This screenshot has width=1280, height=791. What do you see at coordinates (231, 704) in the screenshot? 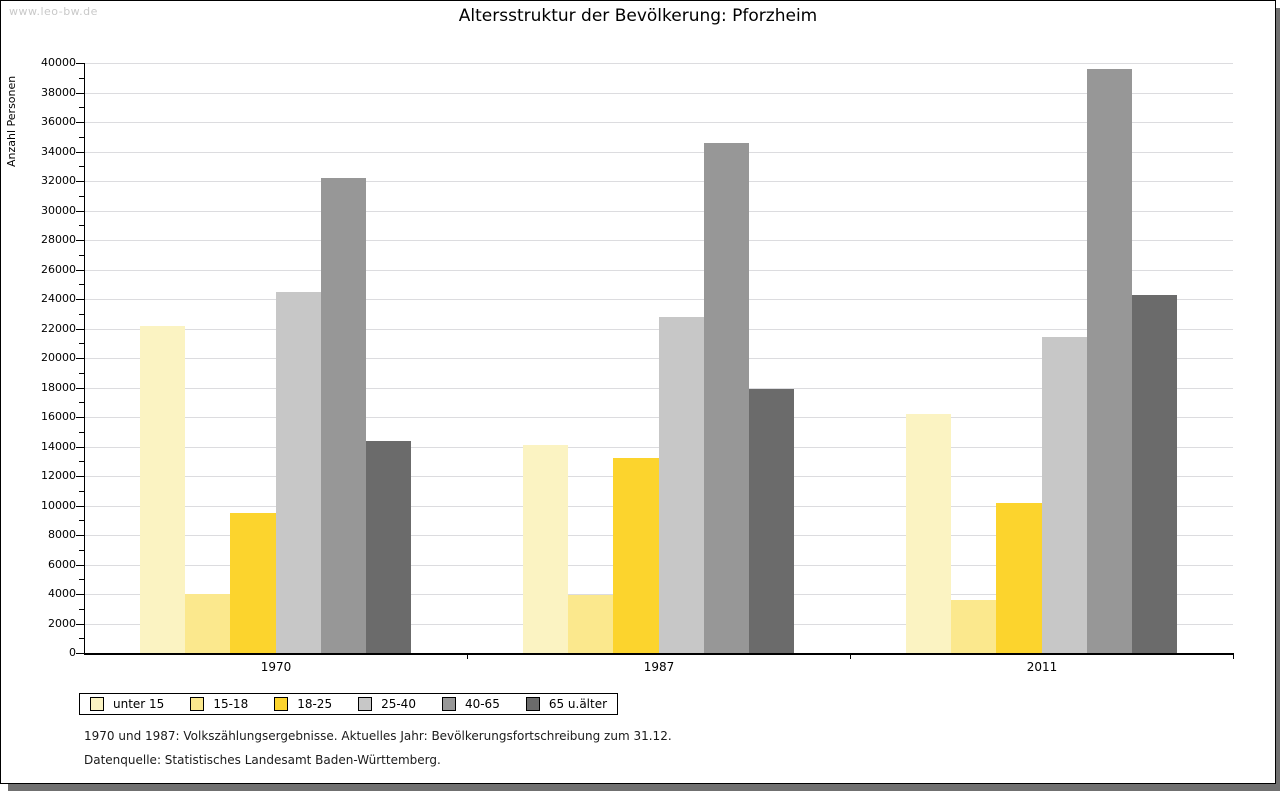
I see `legend-label: 15-18` at bounding box center [231, 704].